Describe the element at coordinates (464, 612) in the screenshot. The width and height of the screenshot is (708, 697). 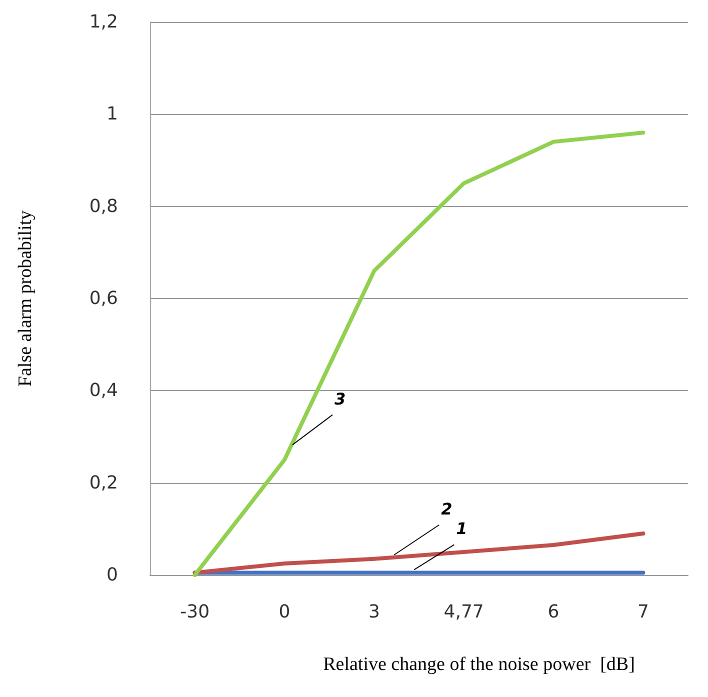
I see `x-tick-label: 4,77` at that location.